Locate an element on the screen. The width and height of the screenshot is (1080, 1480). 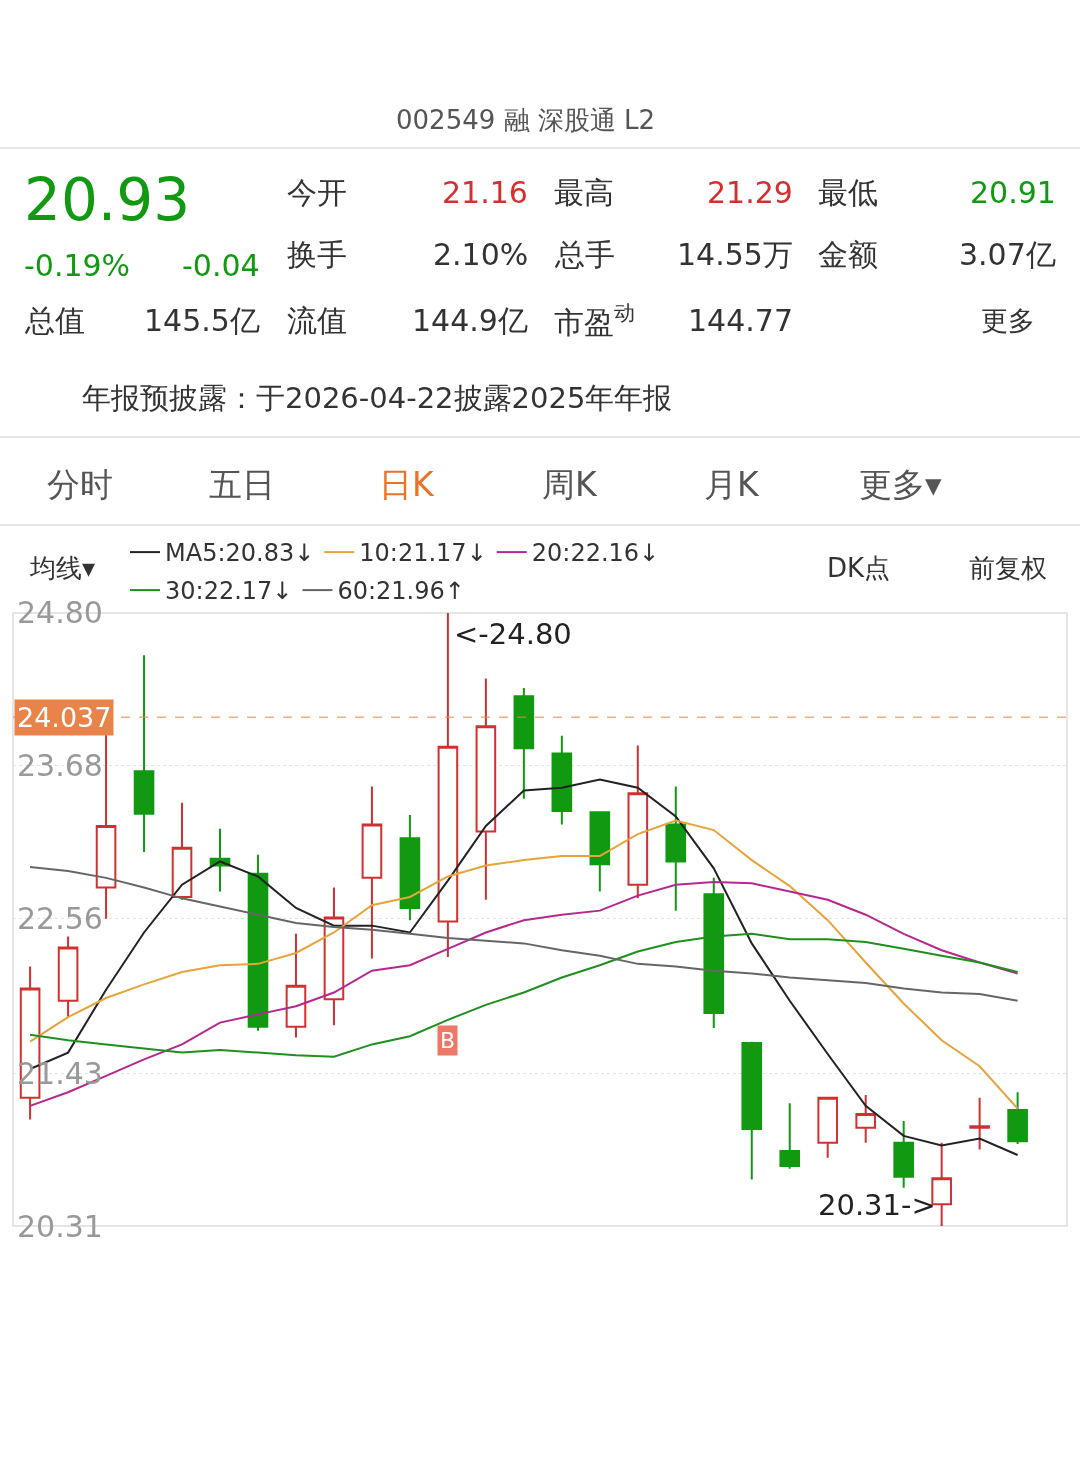
text: 换手 is located at coordinates (317, 254).